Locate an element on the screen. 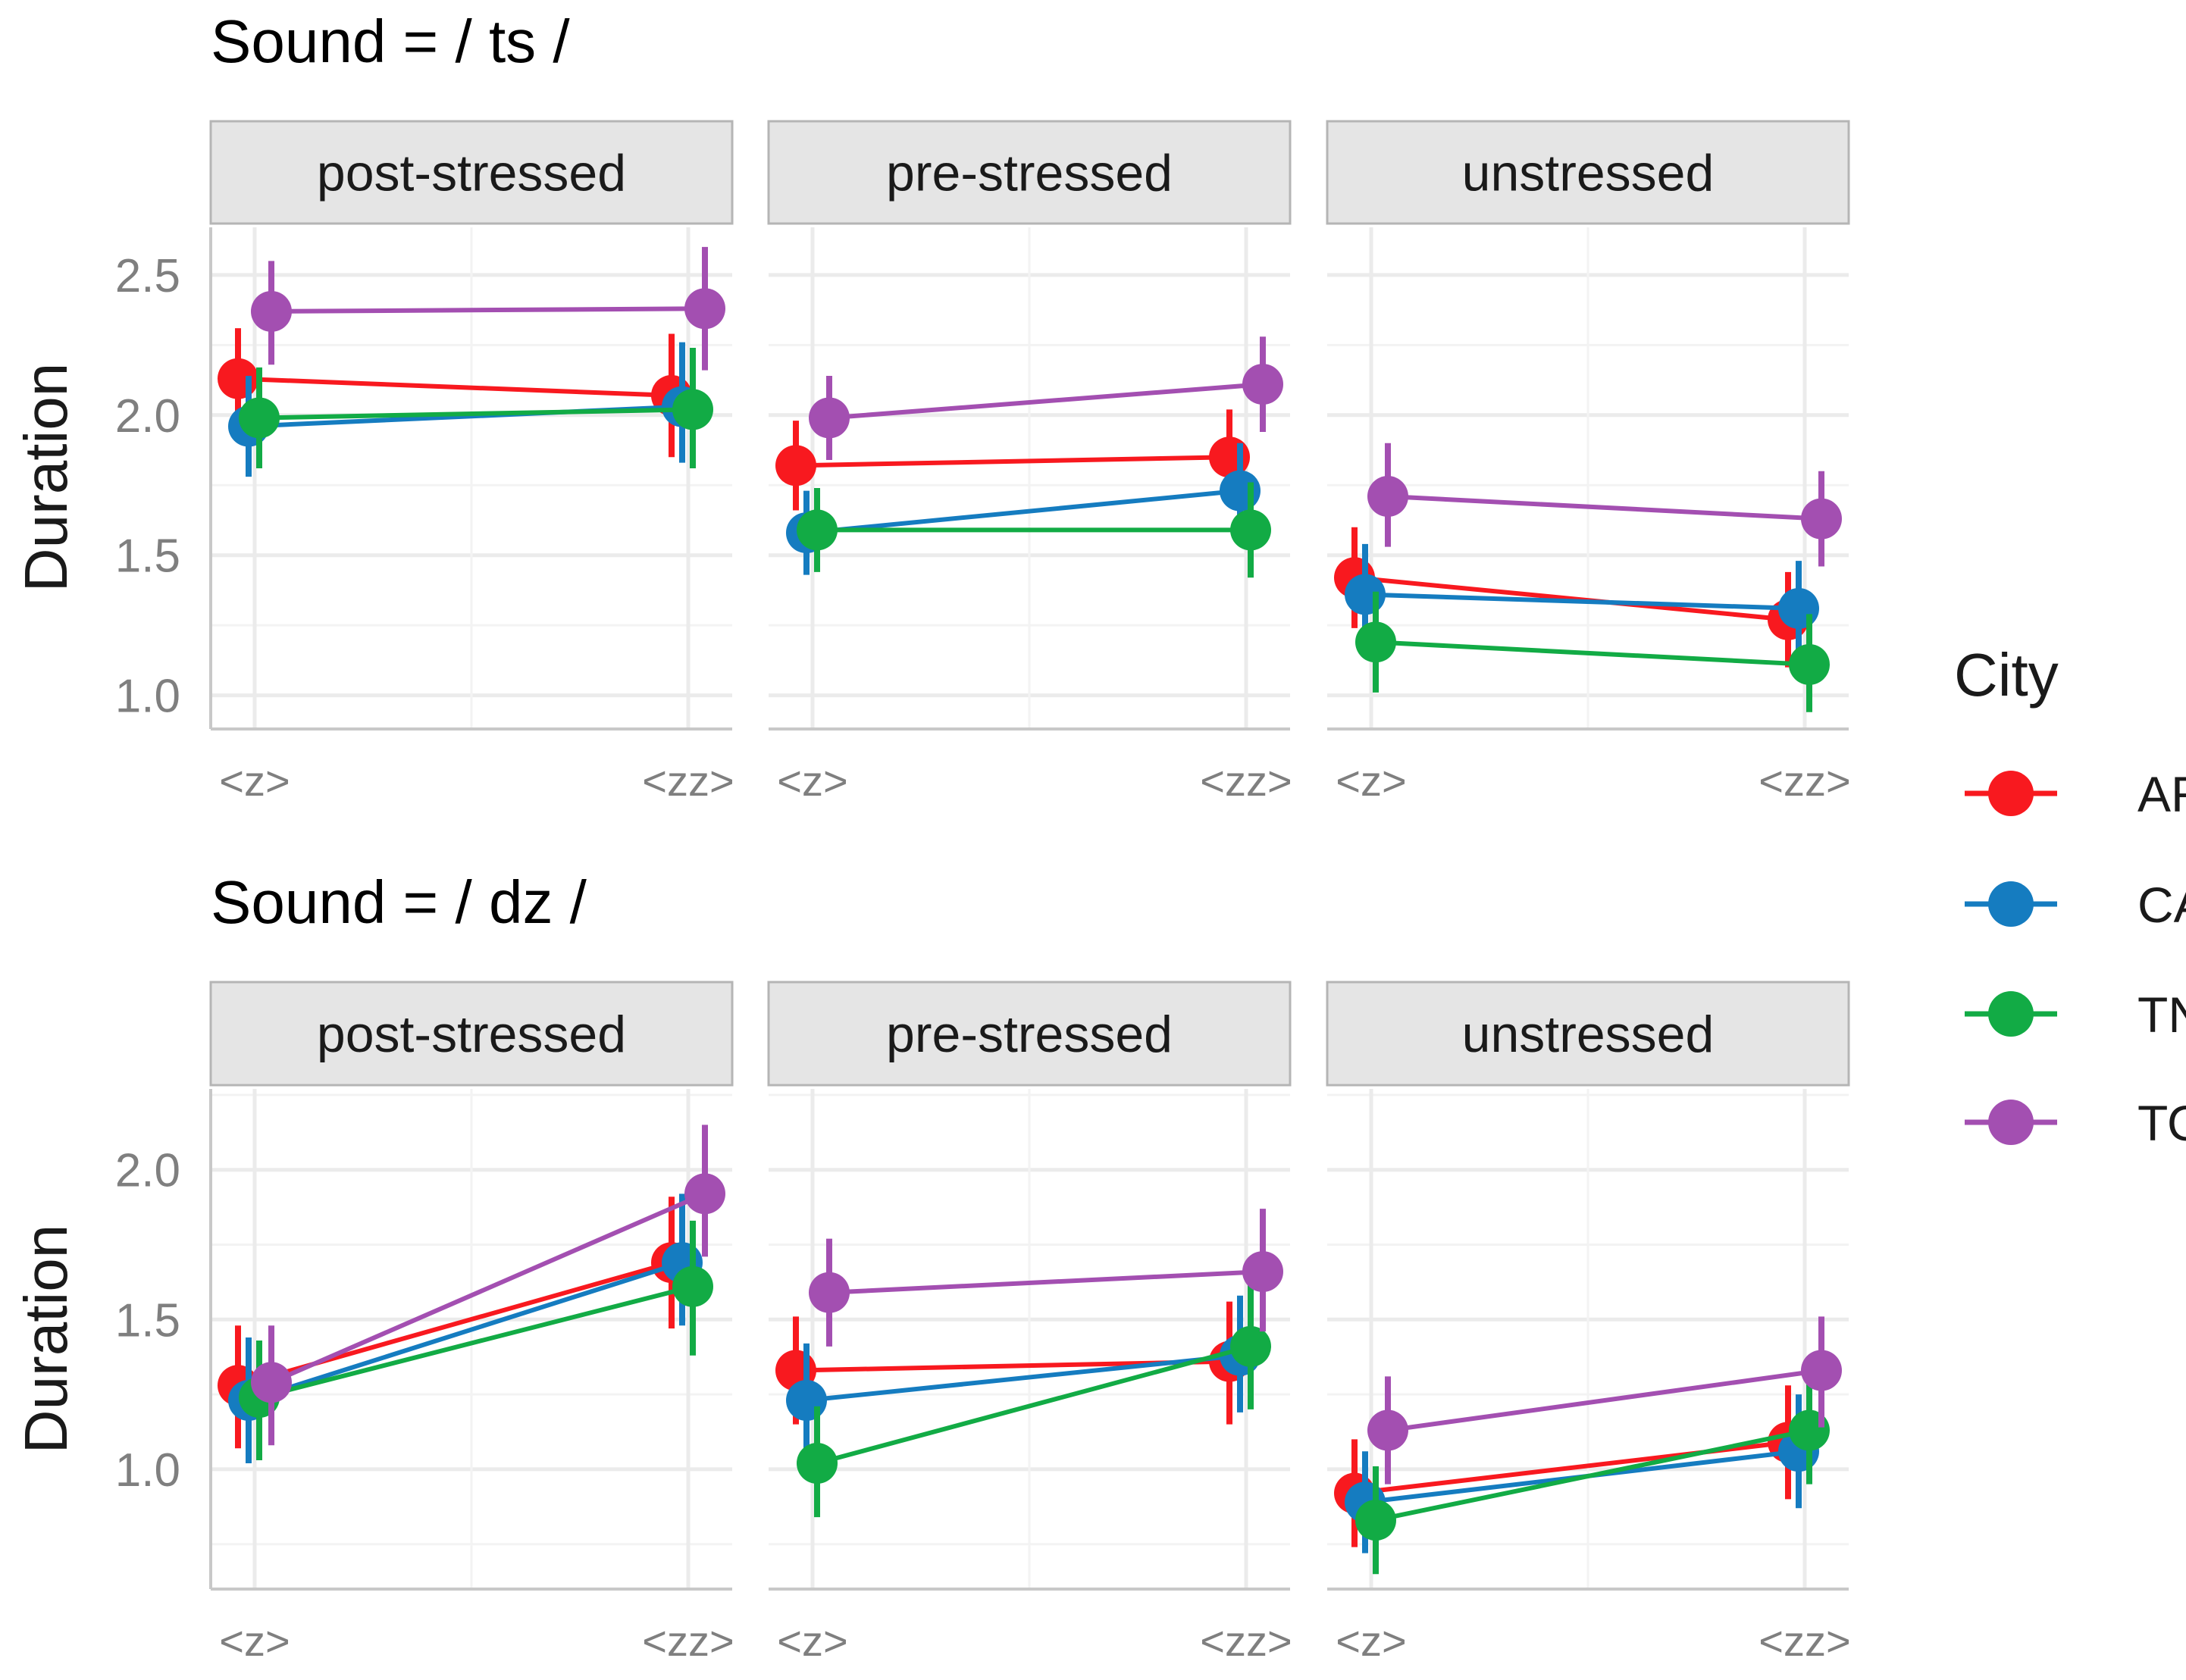 Image resolution: width=2186 pixels, height=1680 pixels. legend-item-CA: CA is located at coordinates (2076, 905).